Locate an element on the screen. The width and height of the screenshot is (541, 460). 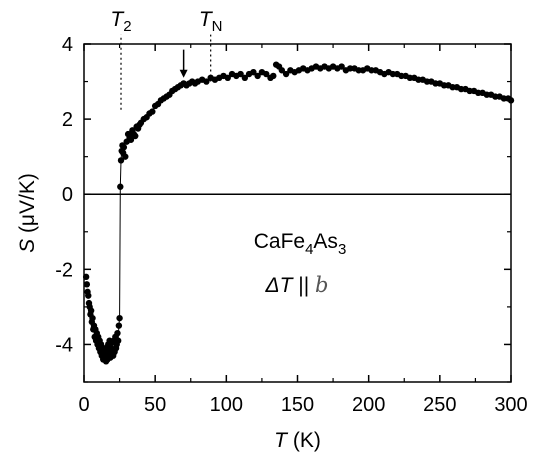
x-tick-label-0: 0 is located at coordinates (83, 405).